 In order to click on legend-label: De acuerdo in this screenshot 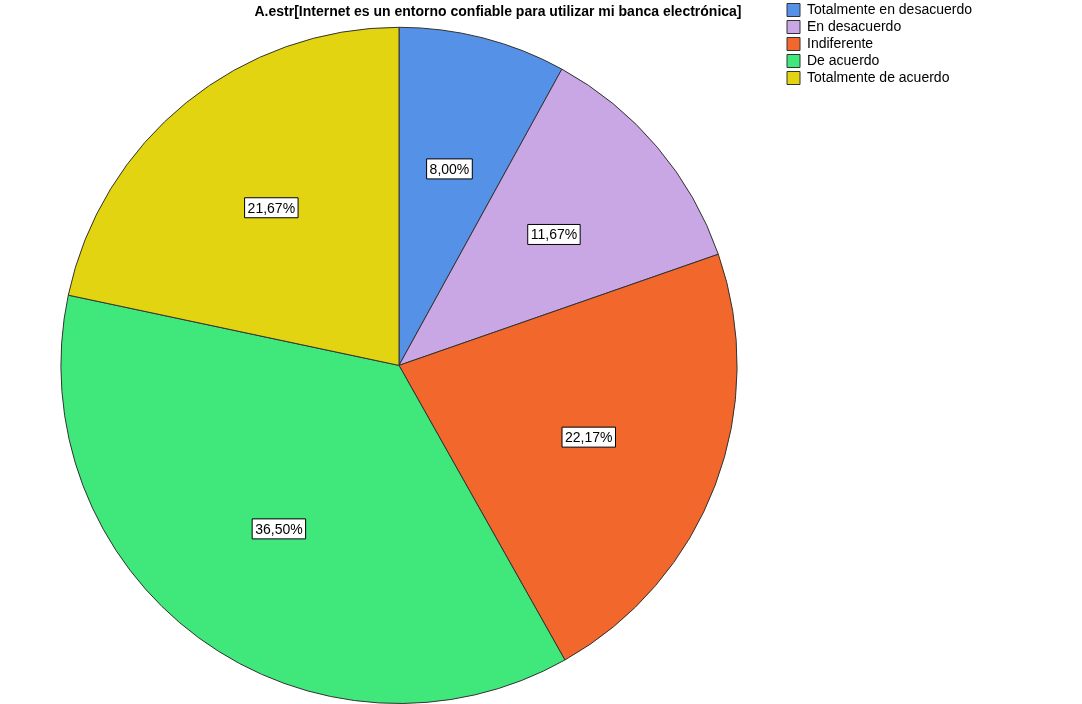, I will do `click(843, 59)`.